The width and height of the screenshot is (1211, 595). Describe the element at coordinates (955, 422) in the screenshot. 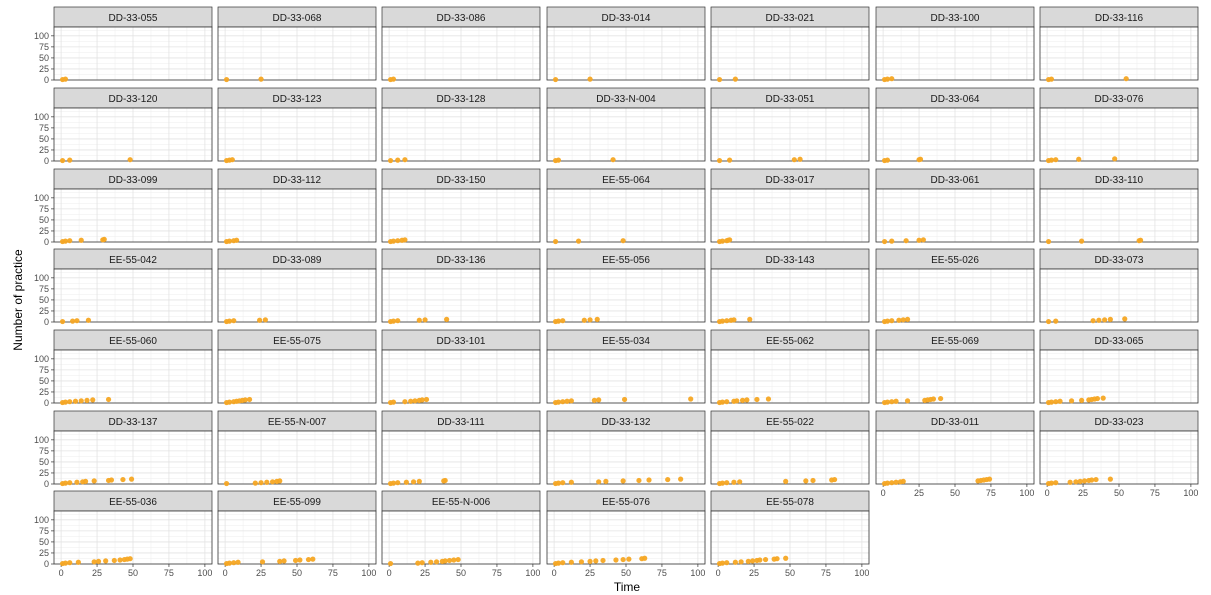

I see `facet-strip-label: DD-33-011` at that location.